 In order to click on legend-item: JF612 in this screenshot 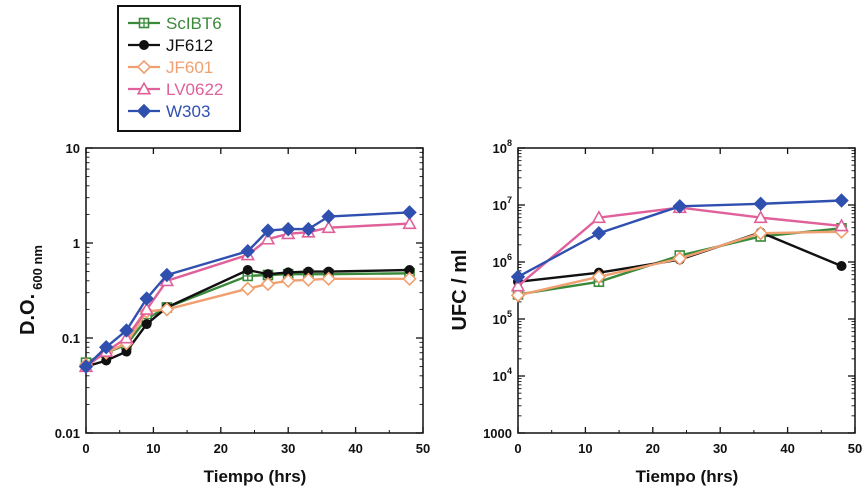, I will do `click(170, 45)`.